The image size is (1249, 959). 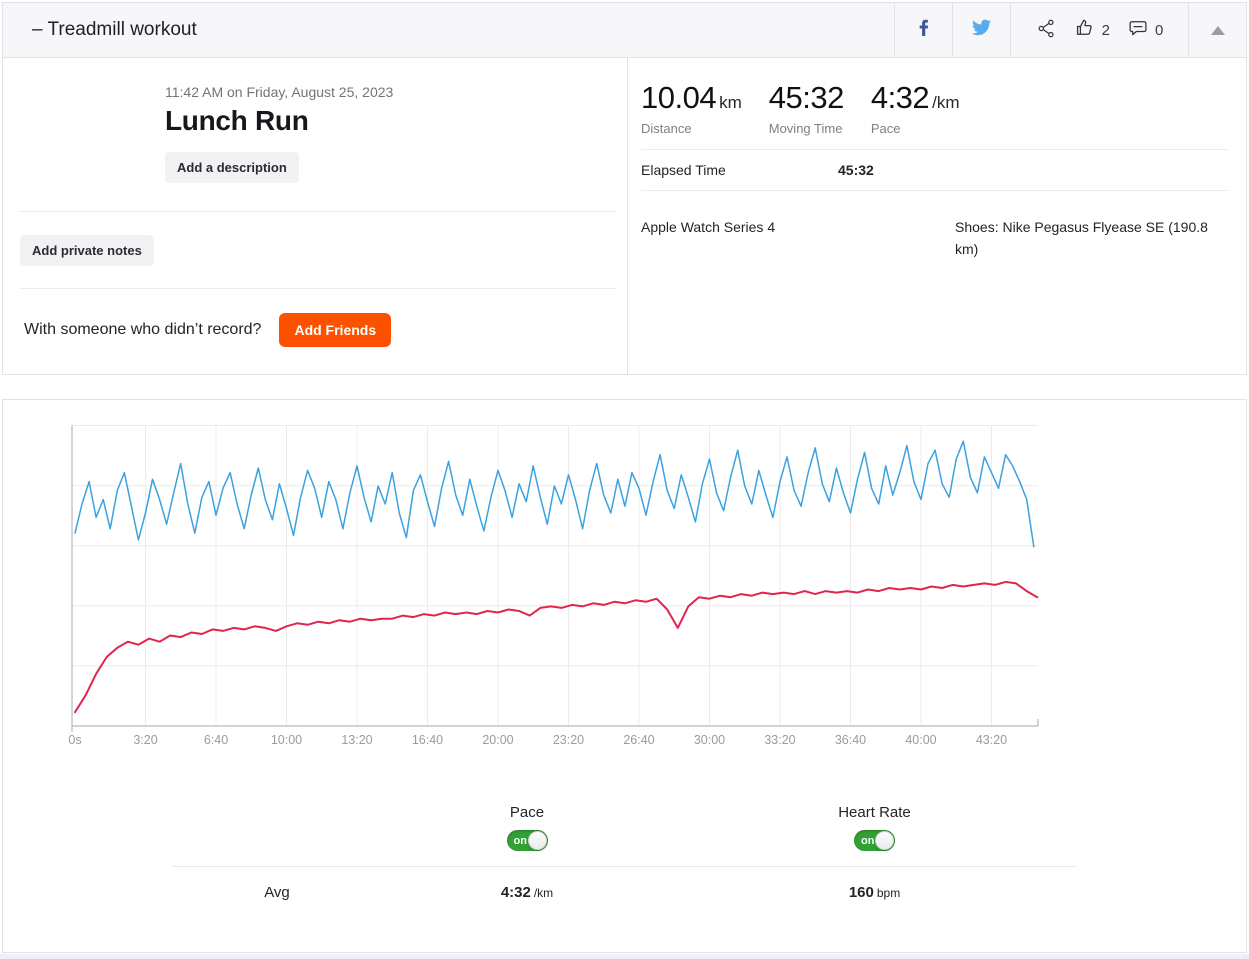 I want to click on page-bottom-strip, so click(x=624, y=956).